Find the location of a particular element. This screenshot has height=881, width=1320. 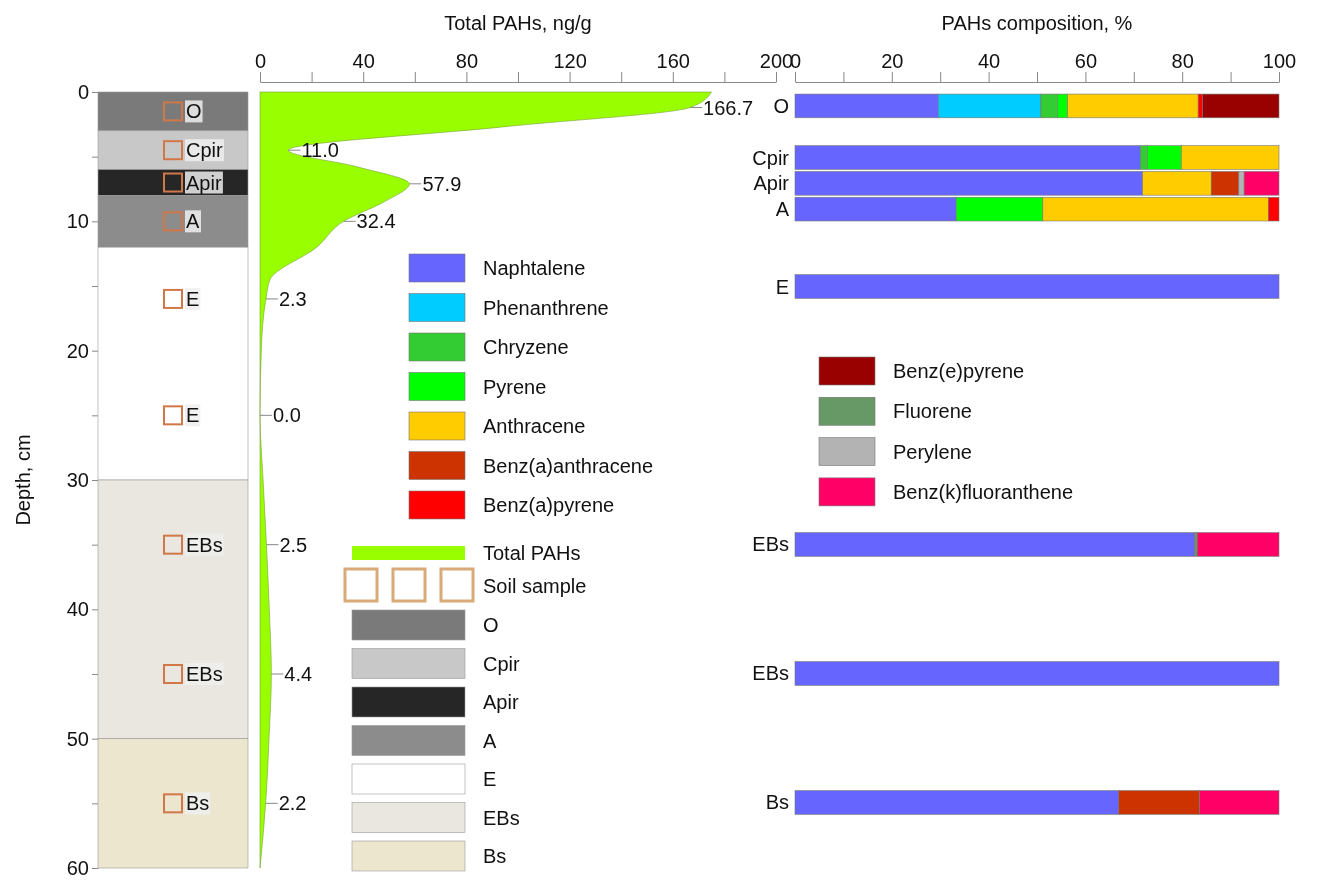

data-label: 4.4 is located at coordinates (298, 674).